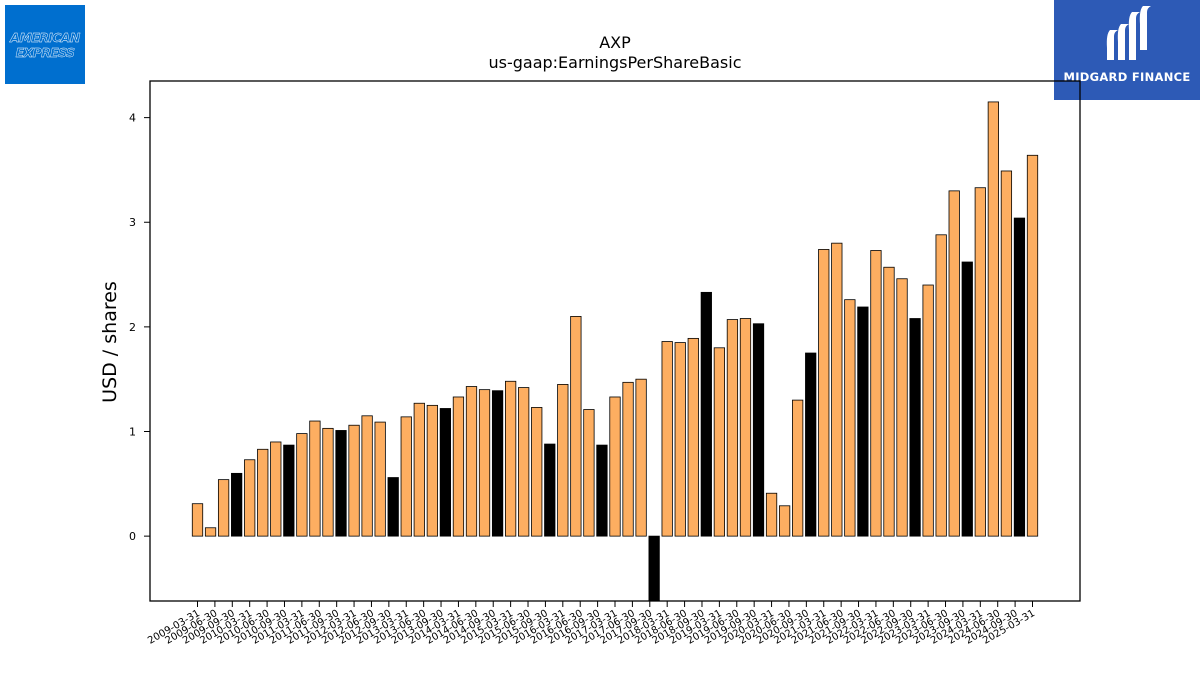 The image size is (1200, 675). What do you see at coordinates (132, 118) in the screenshot?
I see `y-tick-label: 4` at bounding box center [132, 118].